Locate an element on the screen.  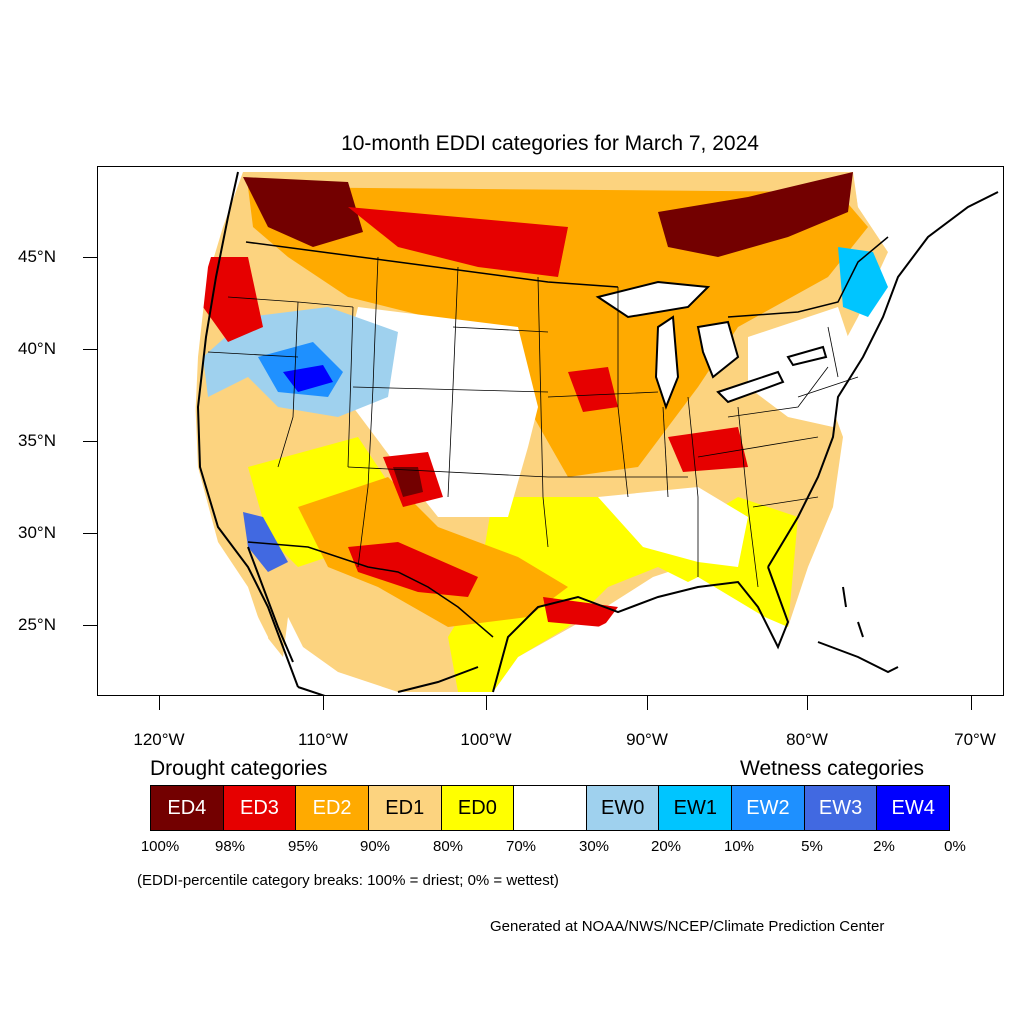
legend-cell-ed0: ED0 is located at coordinates (478, 808).